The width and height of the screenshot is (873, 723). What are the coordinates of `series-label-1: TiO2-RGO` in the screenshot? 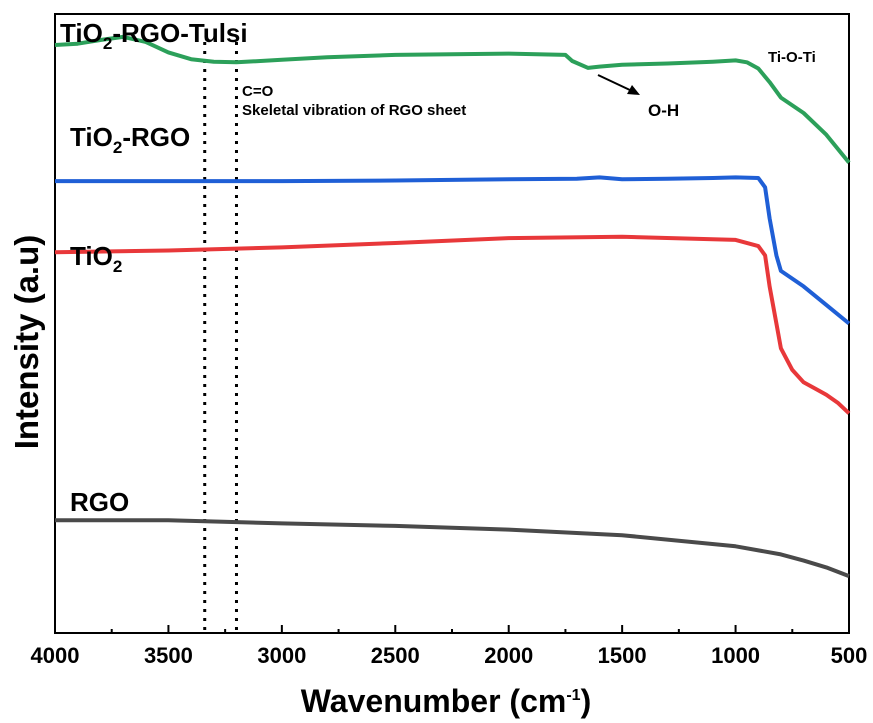 It's located at (130, 139).